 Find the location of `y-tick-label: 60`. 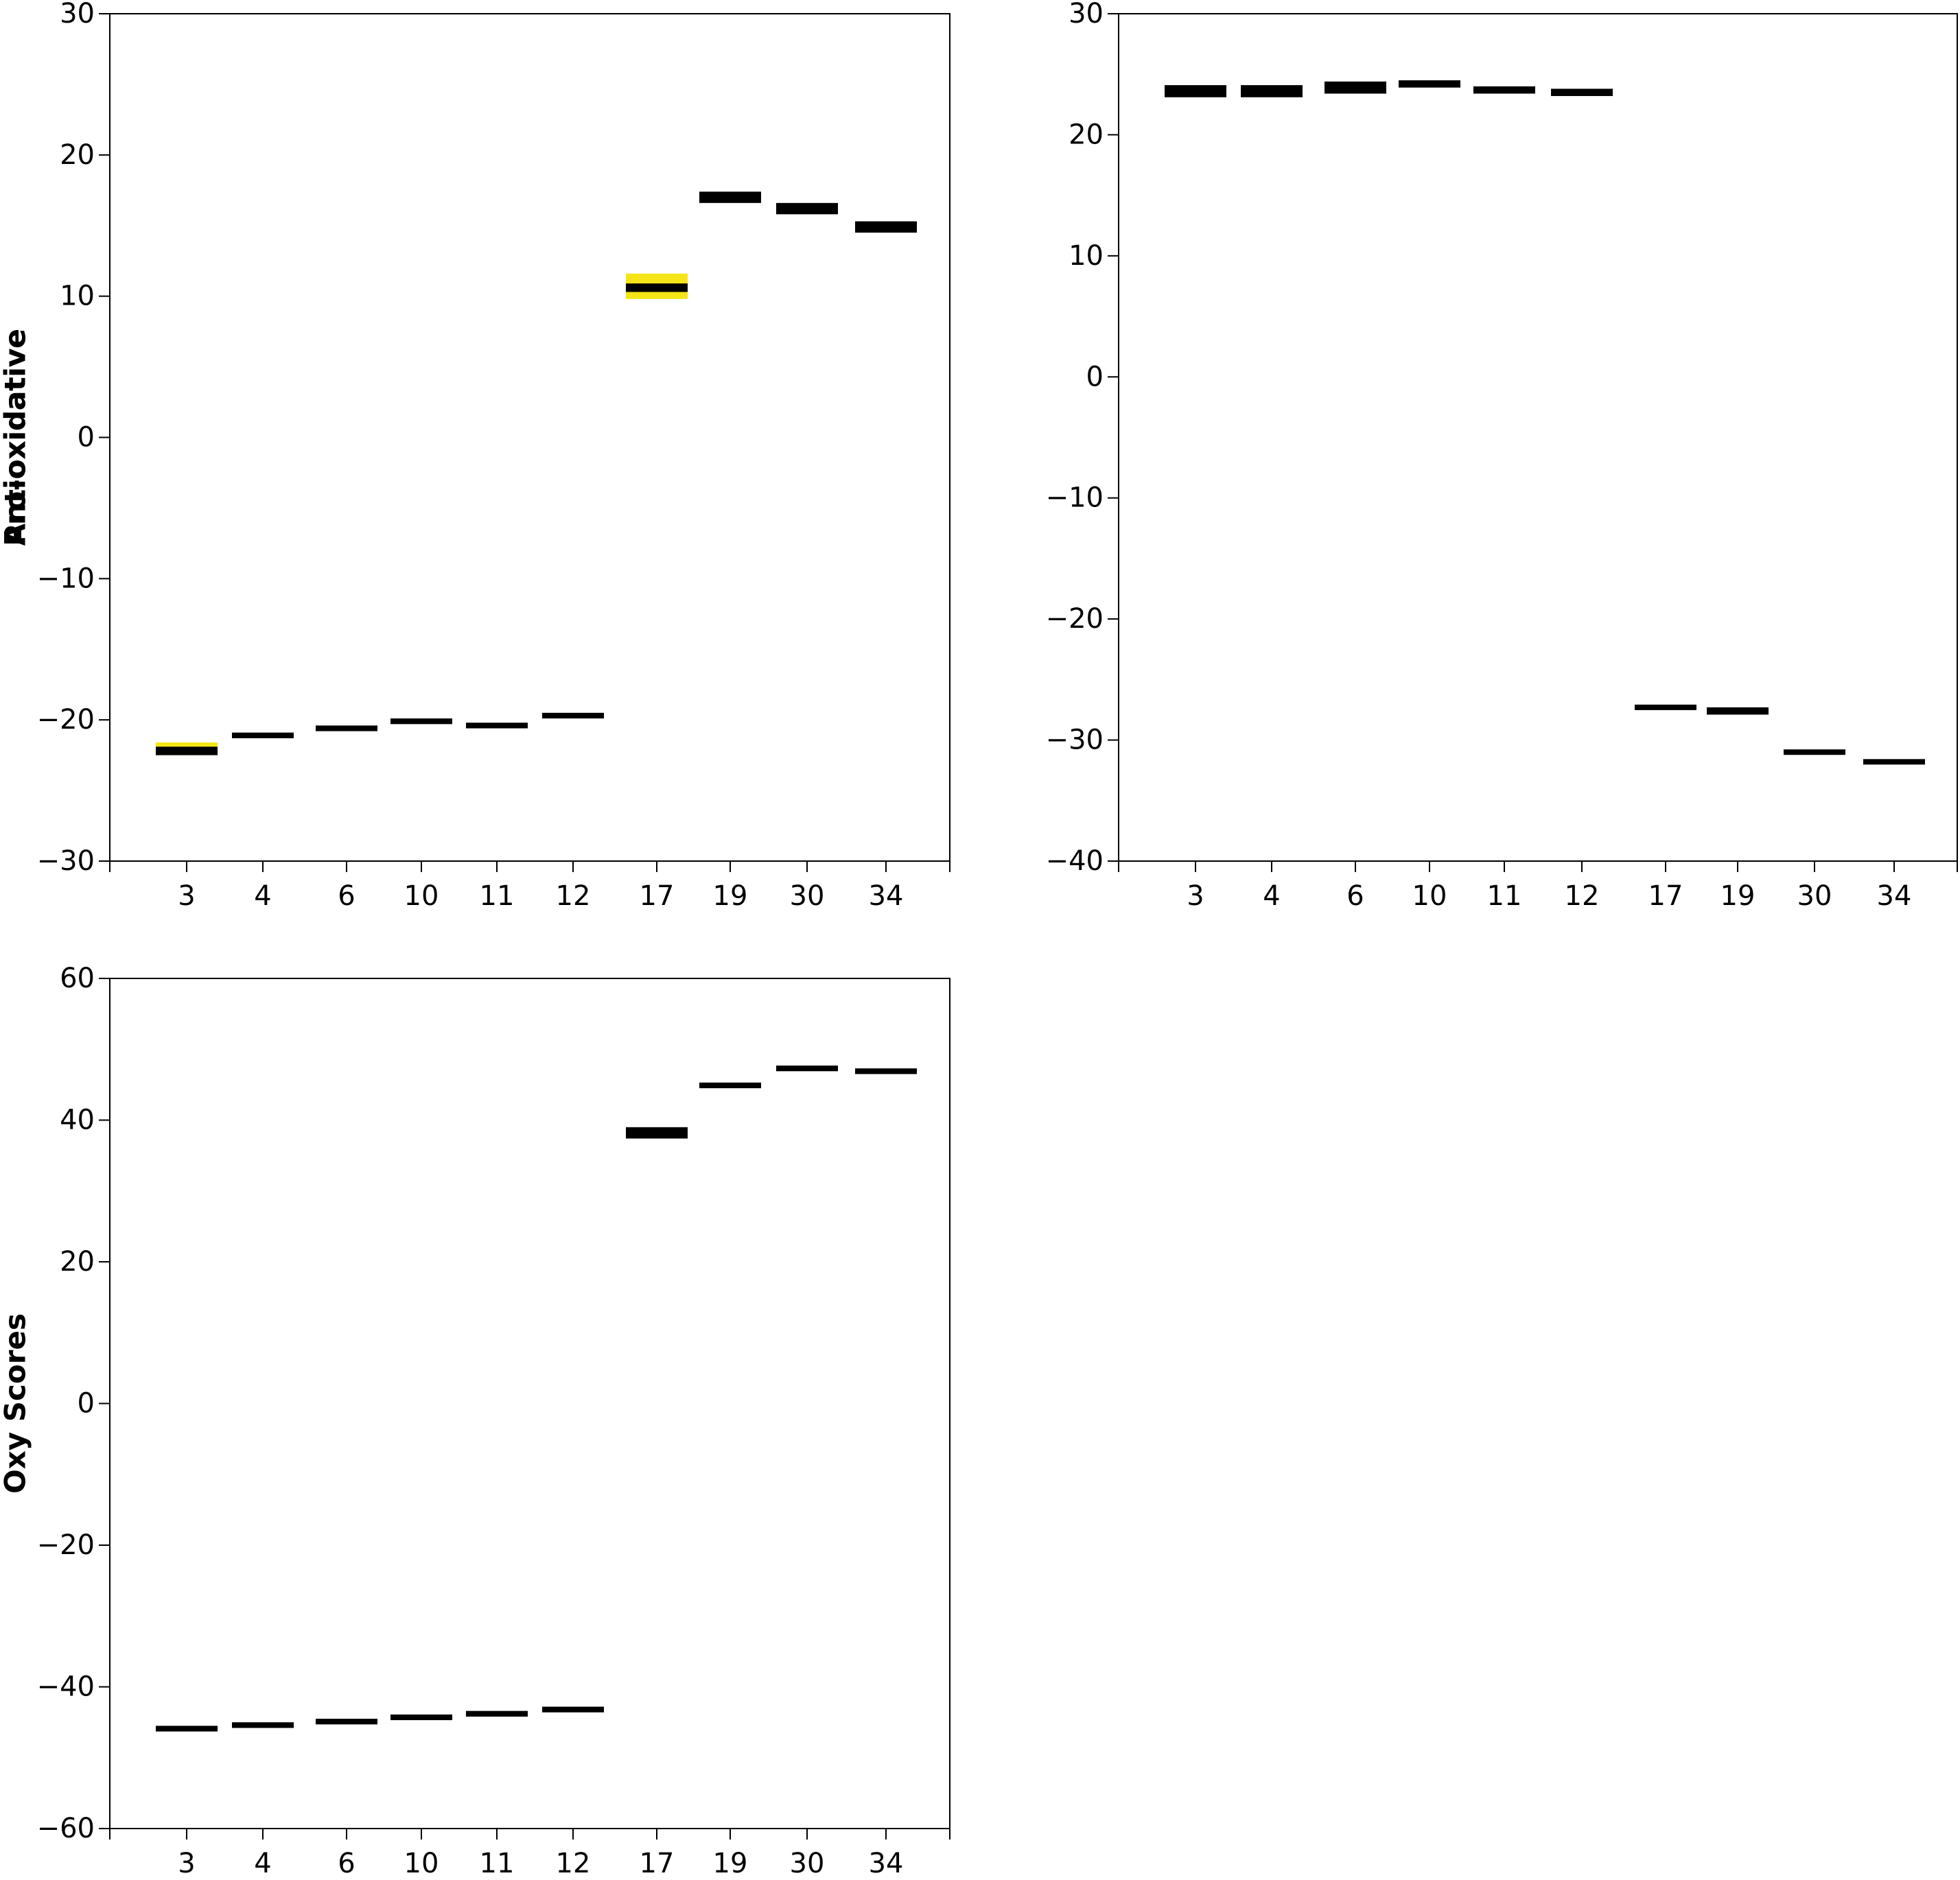

y-tick-label: 60 is located at coordinates (77, 979).